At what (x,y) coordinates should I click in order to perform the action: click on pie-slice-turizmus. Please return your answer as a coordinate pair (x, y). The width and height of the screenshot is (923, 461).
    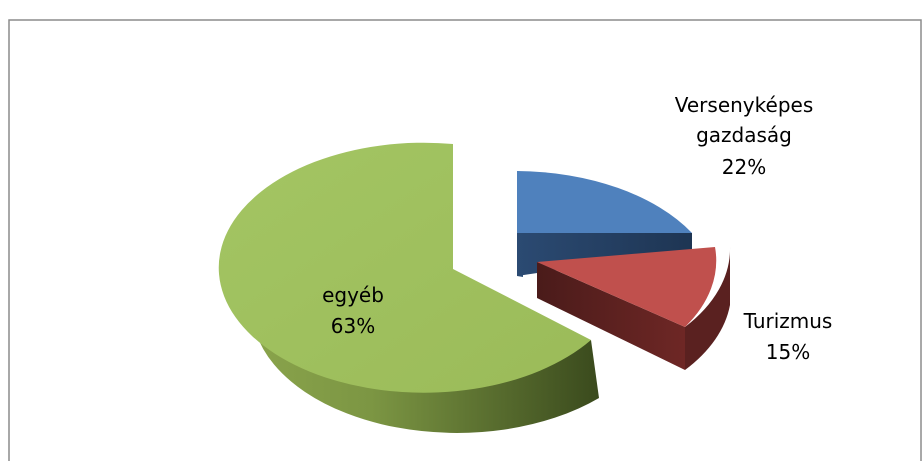
    Looking at the image, I should click on (634, 308).